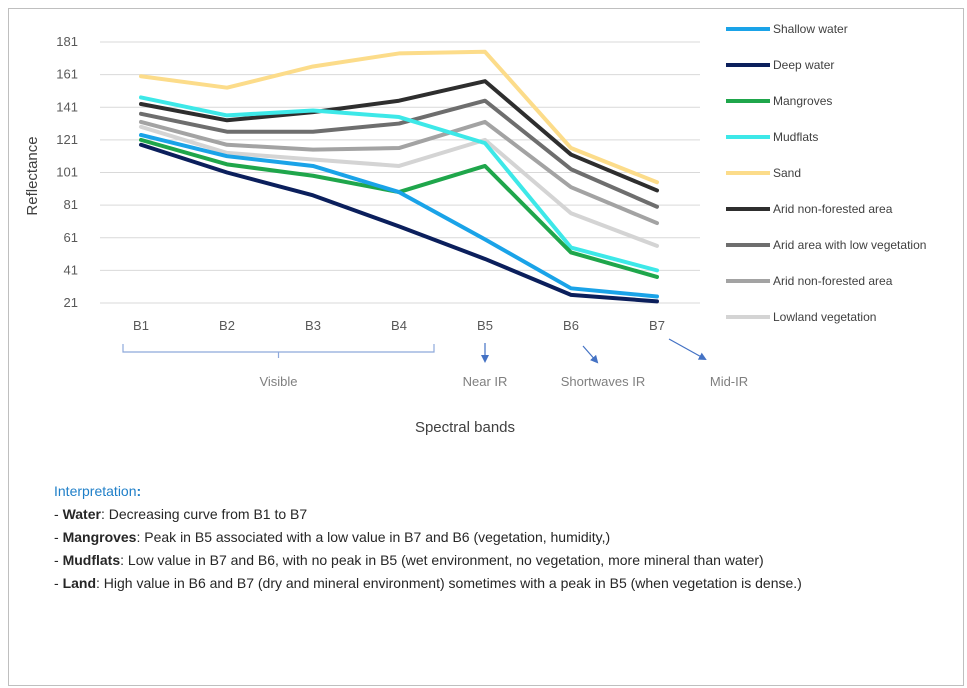 The image size is (967, 688). Describe the element at coordinates (795, 137) in the screenshot. I see `legend-entry: Mudflats` at that location.